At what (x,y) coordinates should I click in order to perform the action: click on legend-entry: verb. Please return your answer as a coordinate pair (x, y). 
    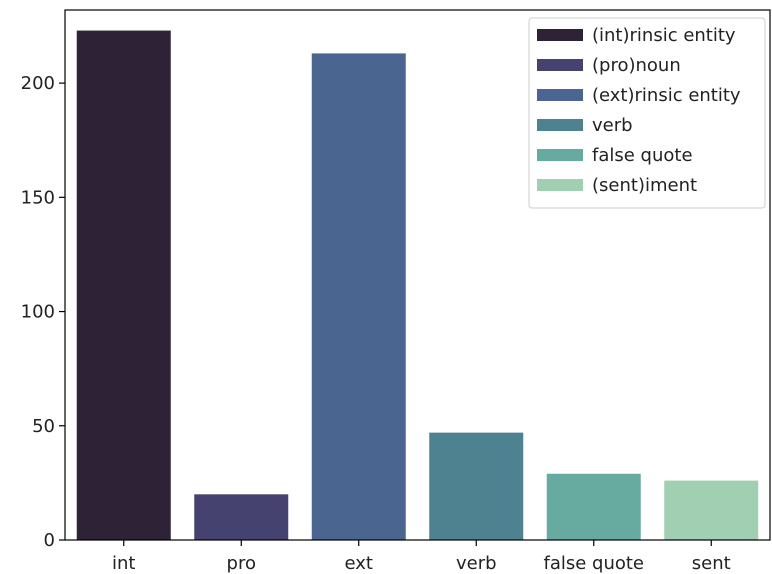
    Looking at the image, I should click on (612, 125).